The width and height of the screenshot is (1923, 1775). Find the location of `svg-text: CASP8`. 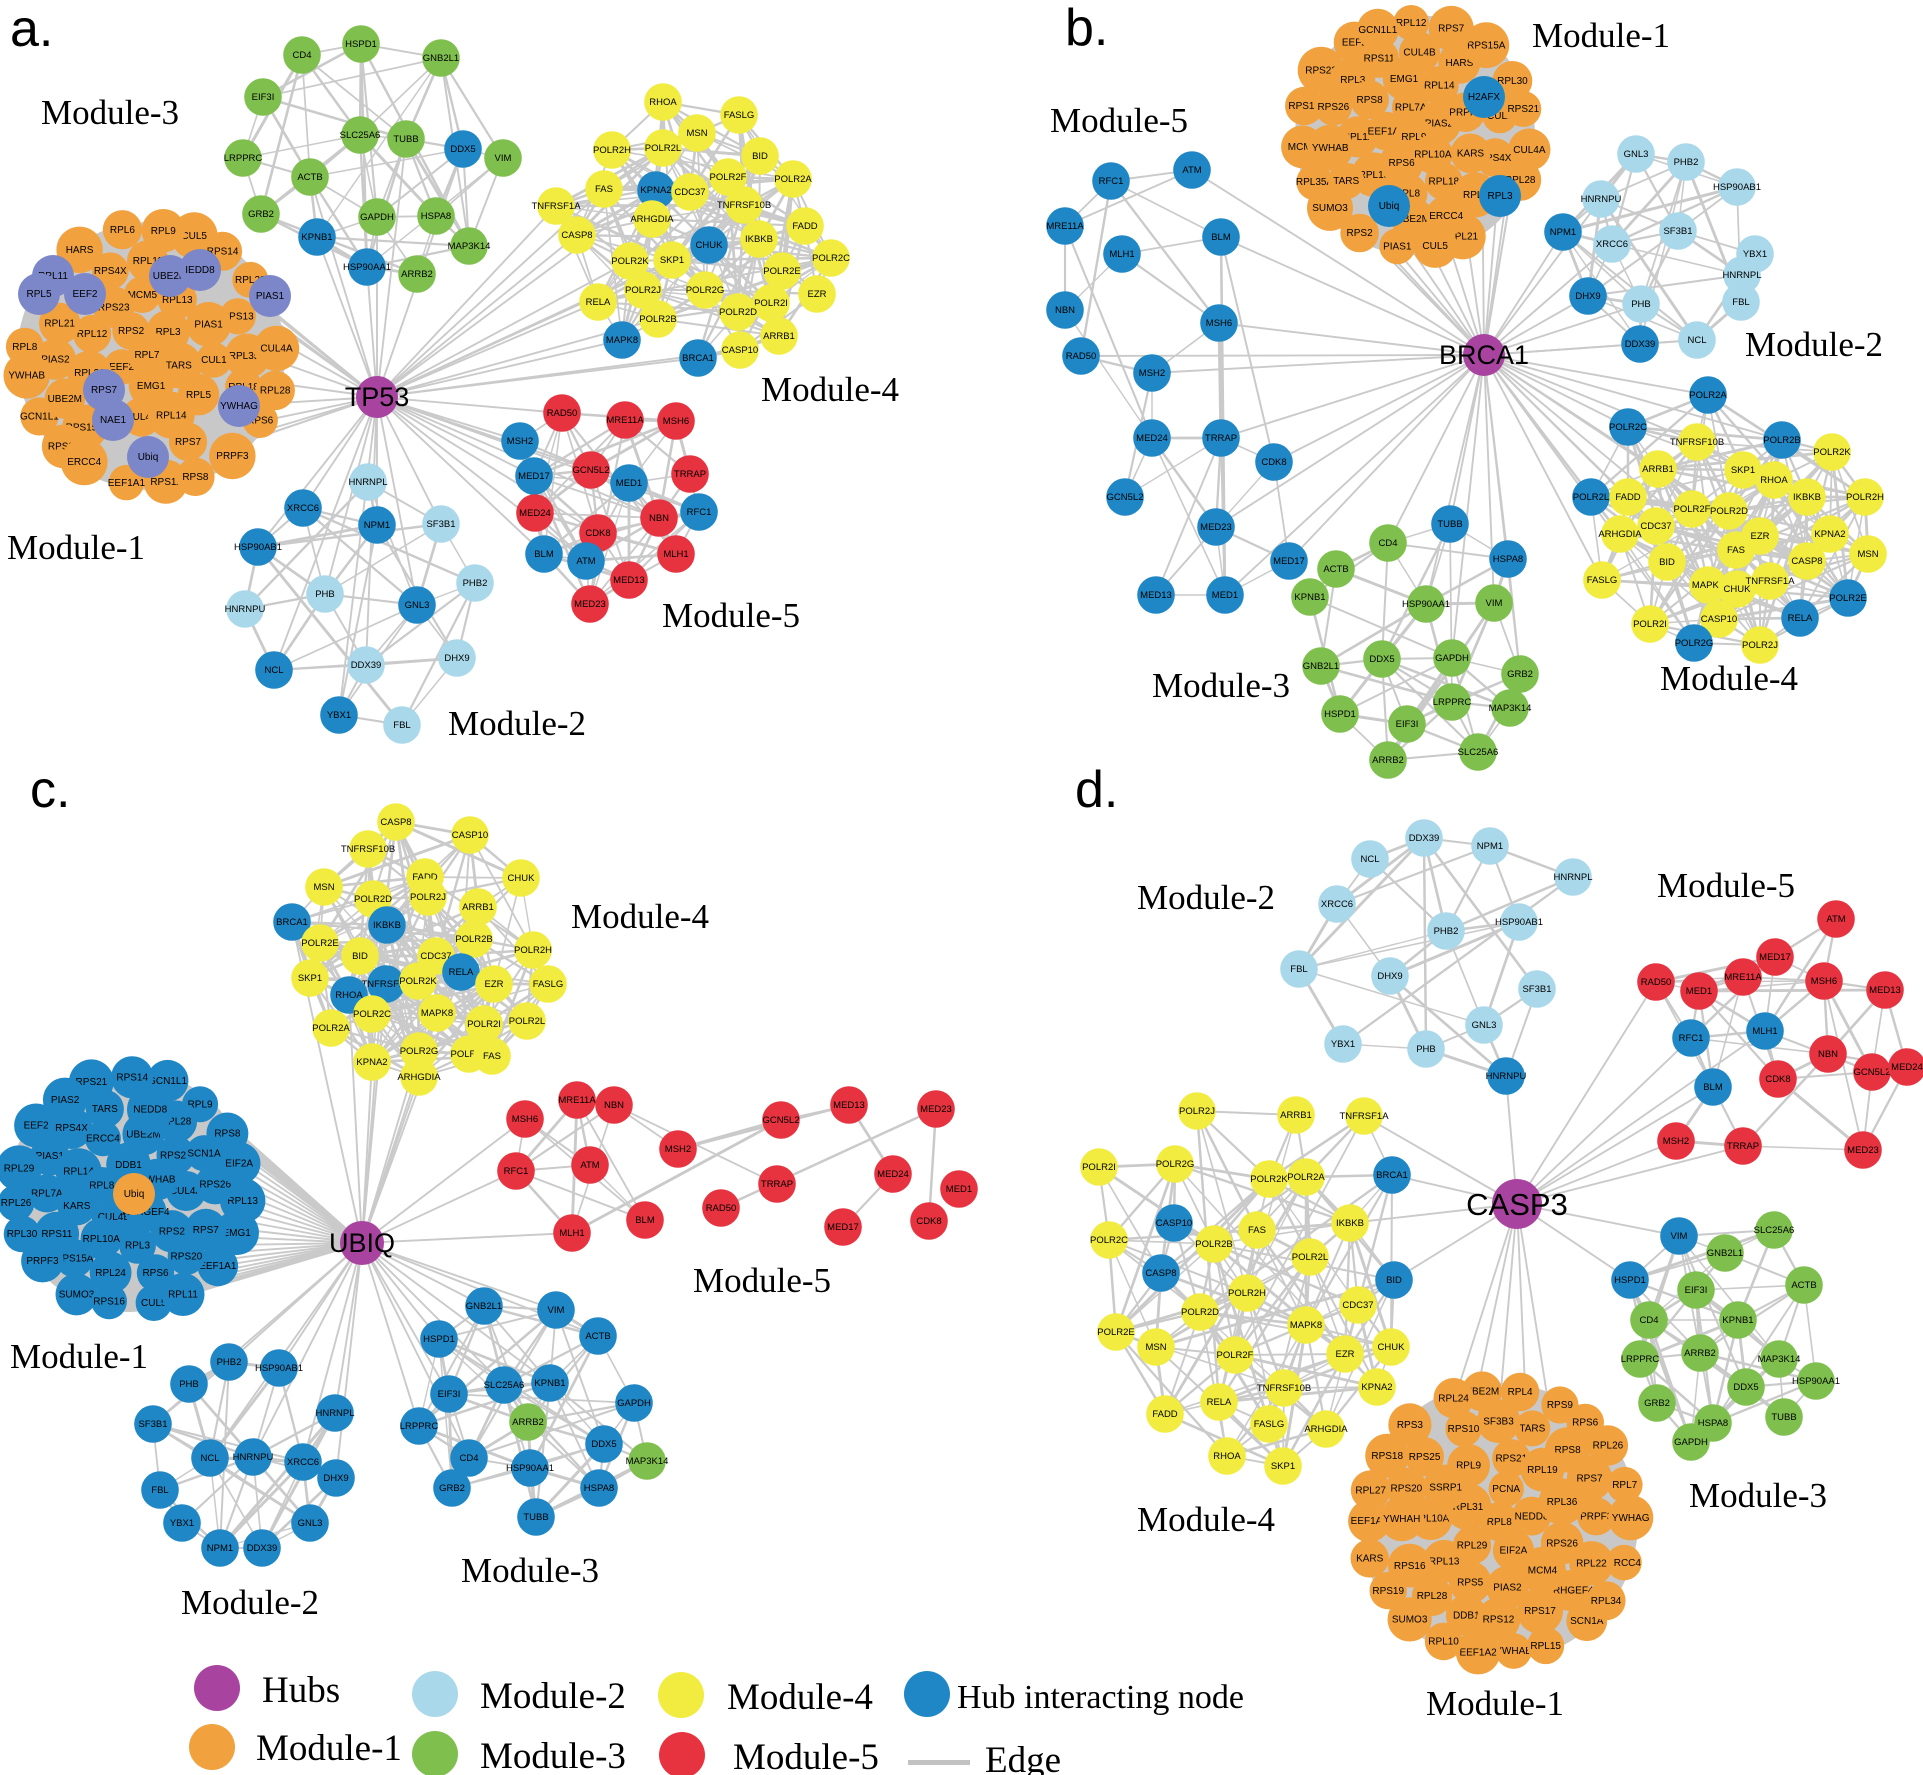

svg-text: CASP8 is located at coordinates (1160, 1273).